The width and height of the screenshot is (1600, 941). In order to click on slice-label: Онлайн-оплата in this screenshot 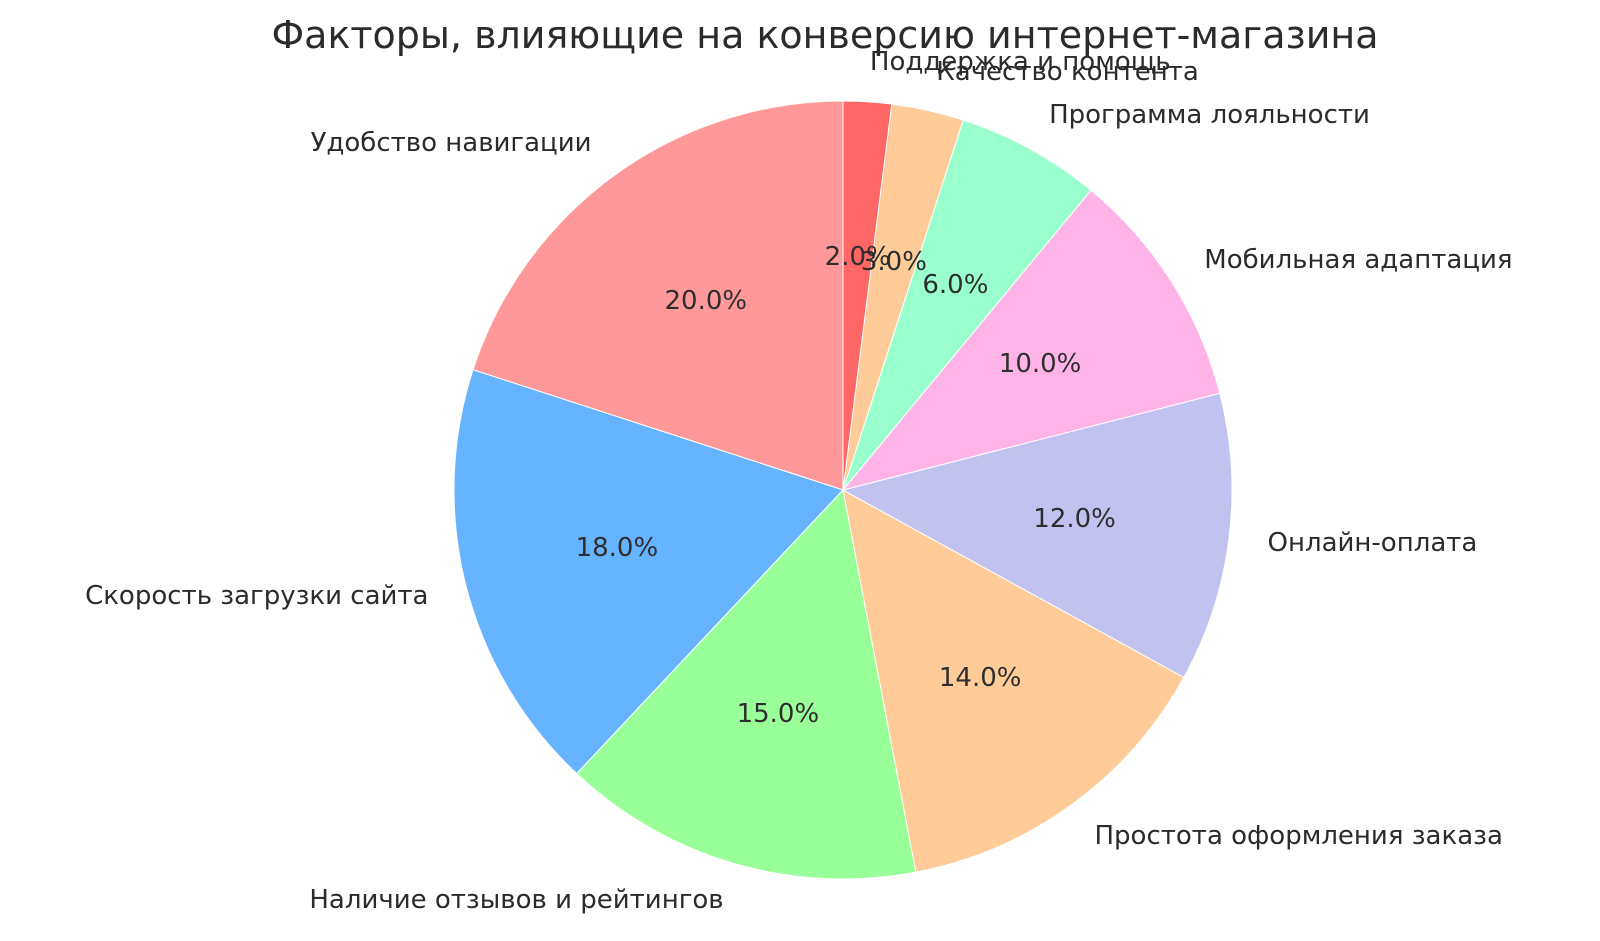, I will do `click(1372, 543)`.